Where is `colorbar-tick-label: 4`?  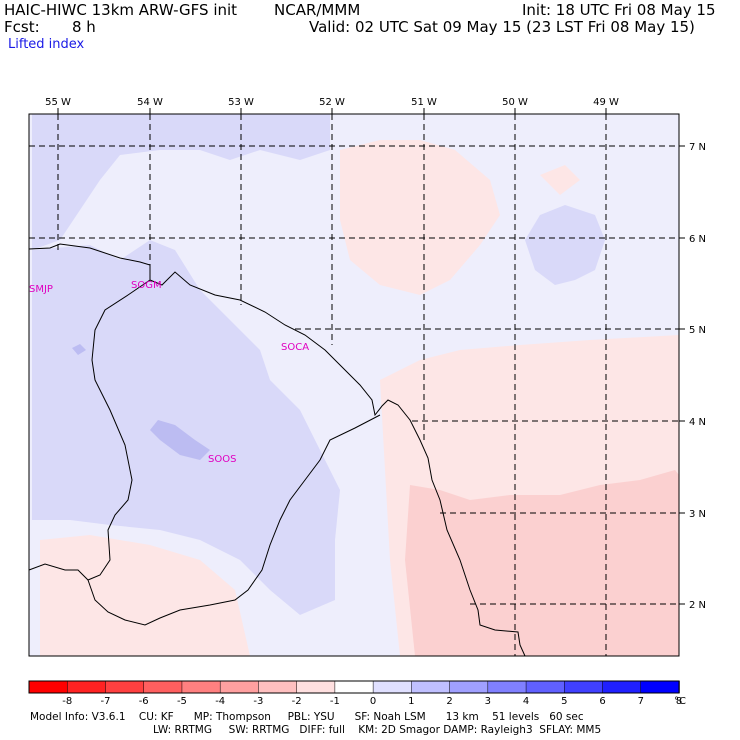
colorbar-tick-label: 4 is located at coordinates (526, 701).